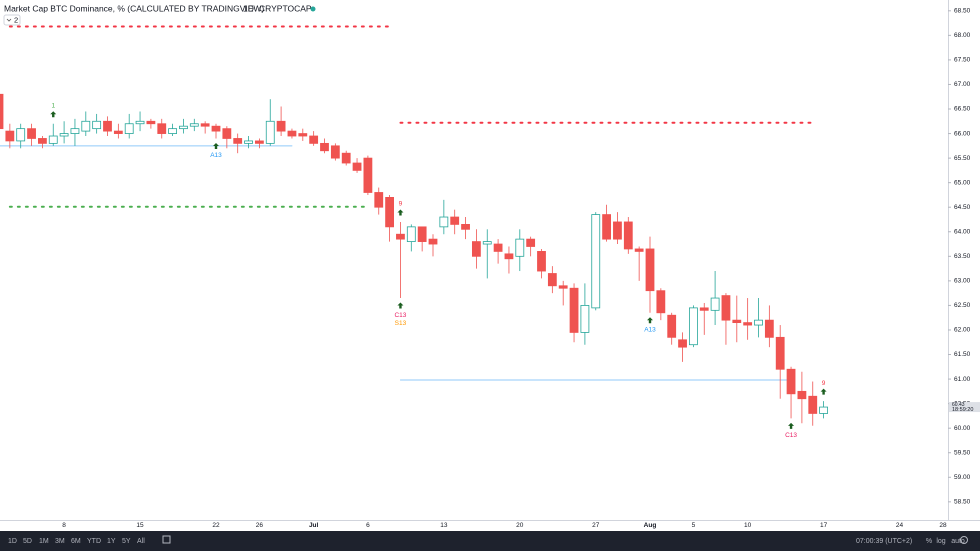 The width and height of the screenshot is (980, 556). I want to click on date-range-icon, so click(166, 539).